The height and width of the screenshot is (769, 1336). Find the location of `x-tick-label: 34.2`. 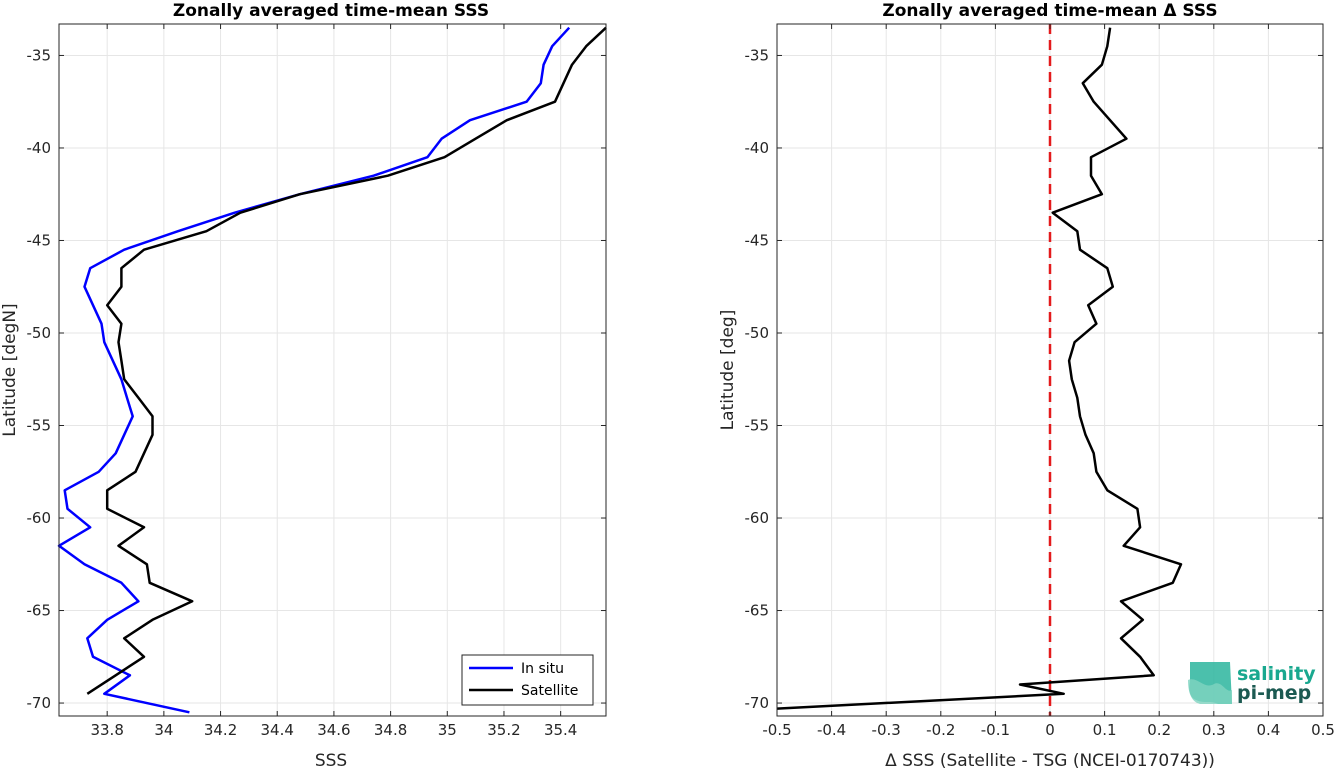

x-tick-label: 34.2 is located at coordinates (220, 730).